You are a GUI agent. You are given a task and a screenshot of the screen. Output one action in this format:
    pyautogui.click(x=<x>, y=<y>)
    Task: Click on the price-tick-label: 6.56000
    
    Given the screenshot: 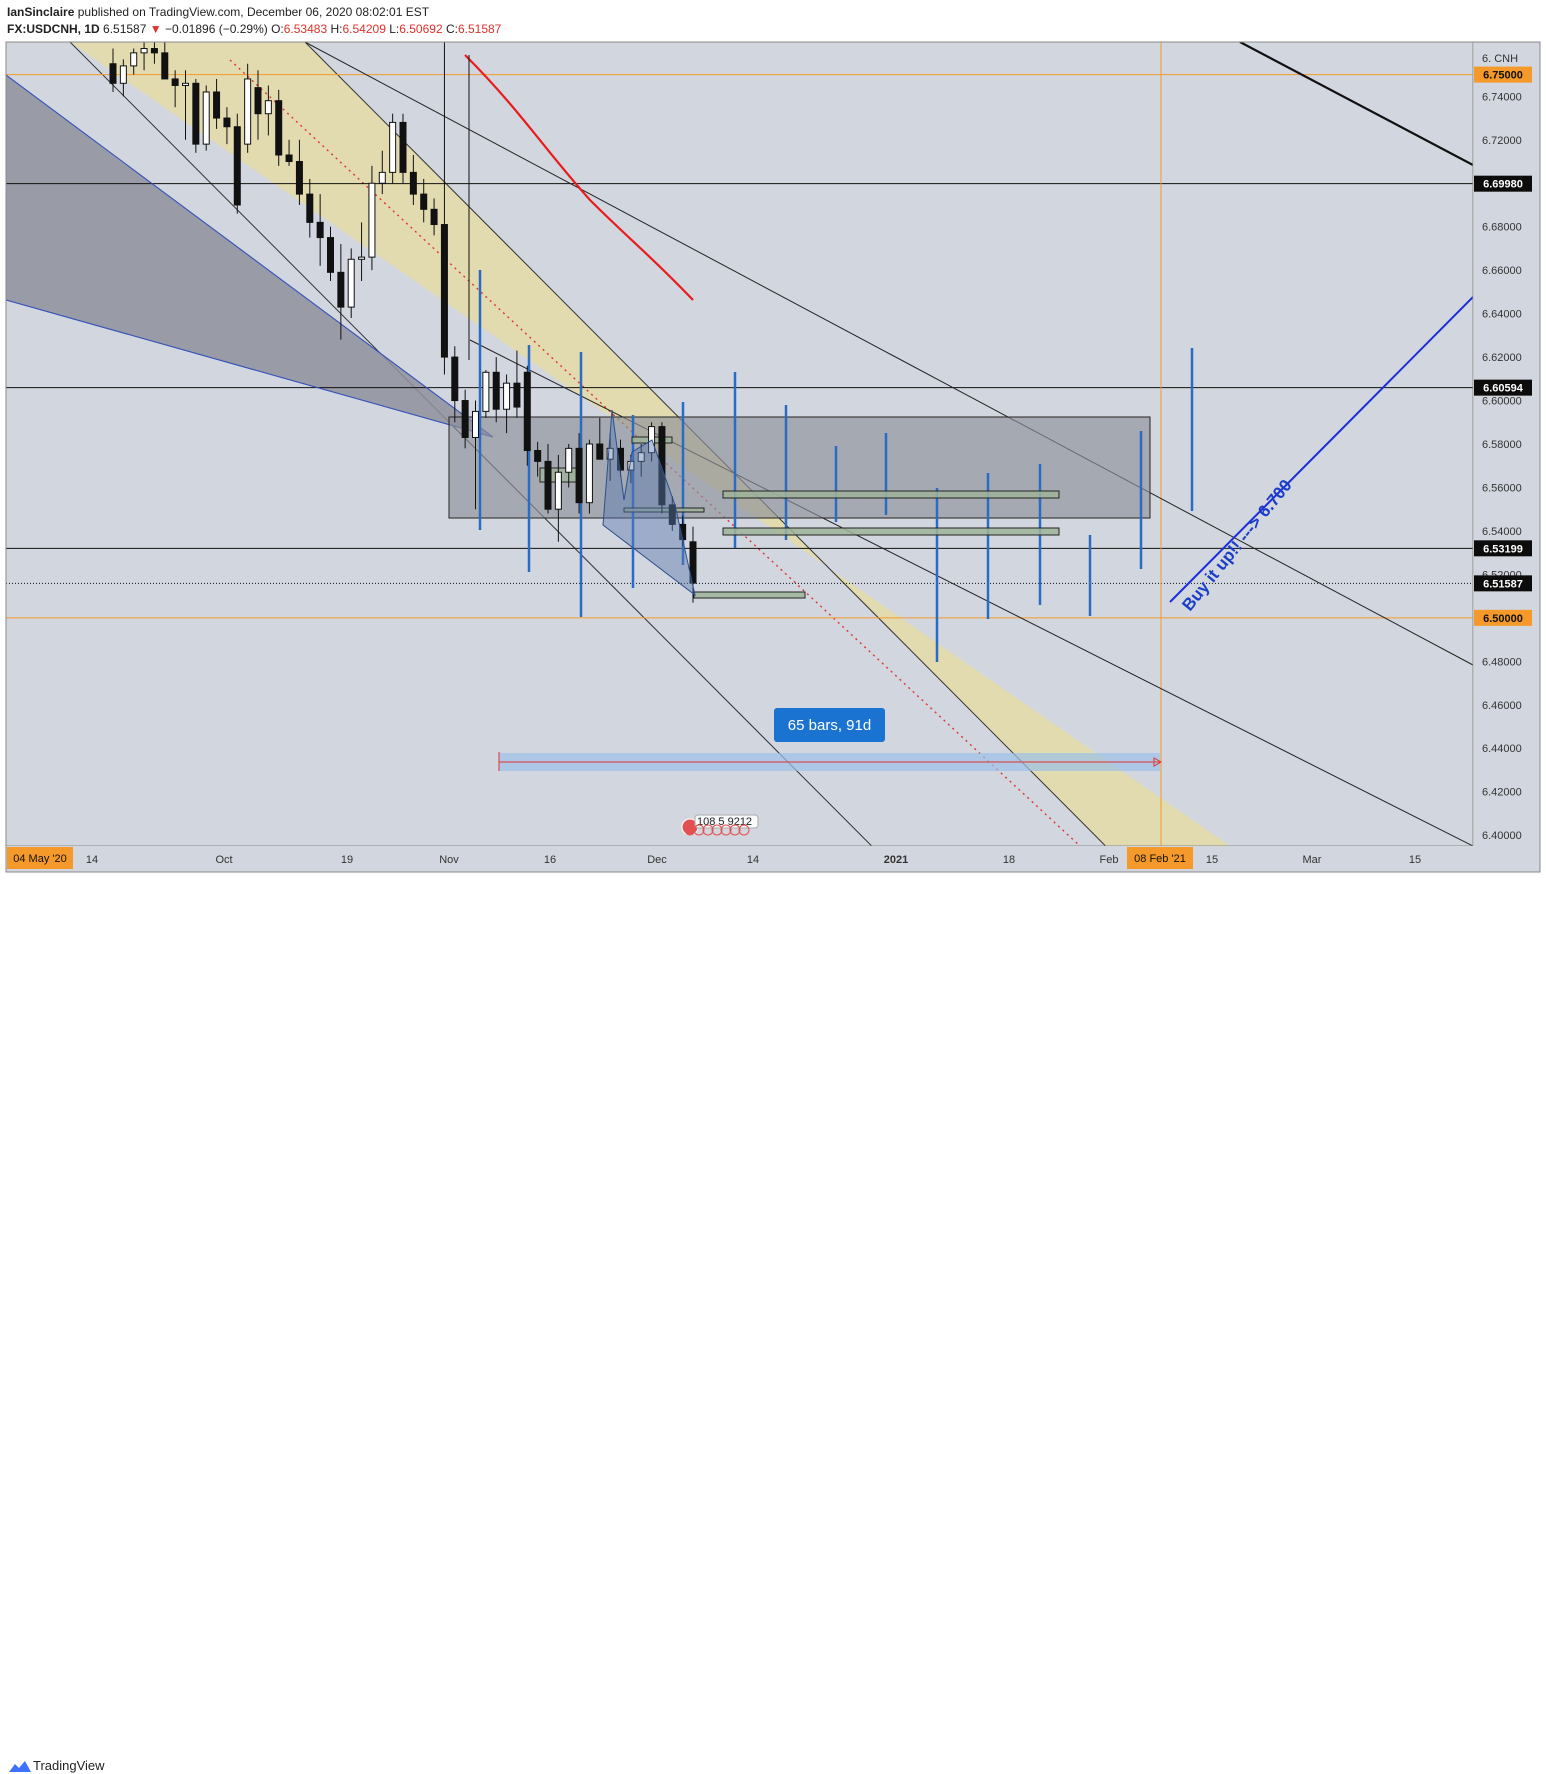 What is the action you would take?
    pyautogui.click(x=1502, y=488)
    